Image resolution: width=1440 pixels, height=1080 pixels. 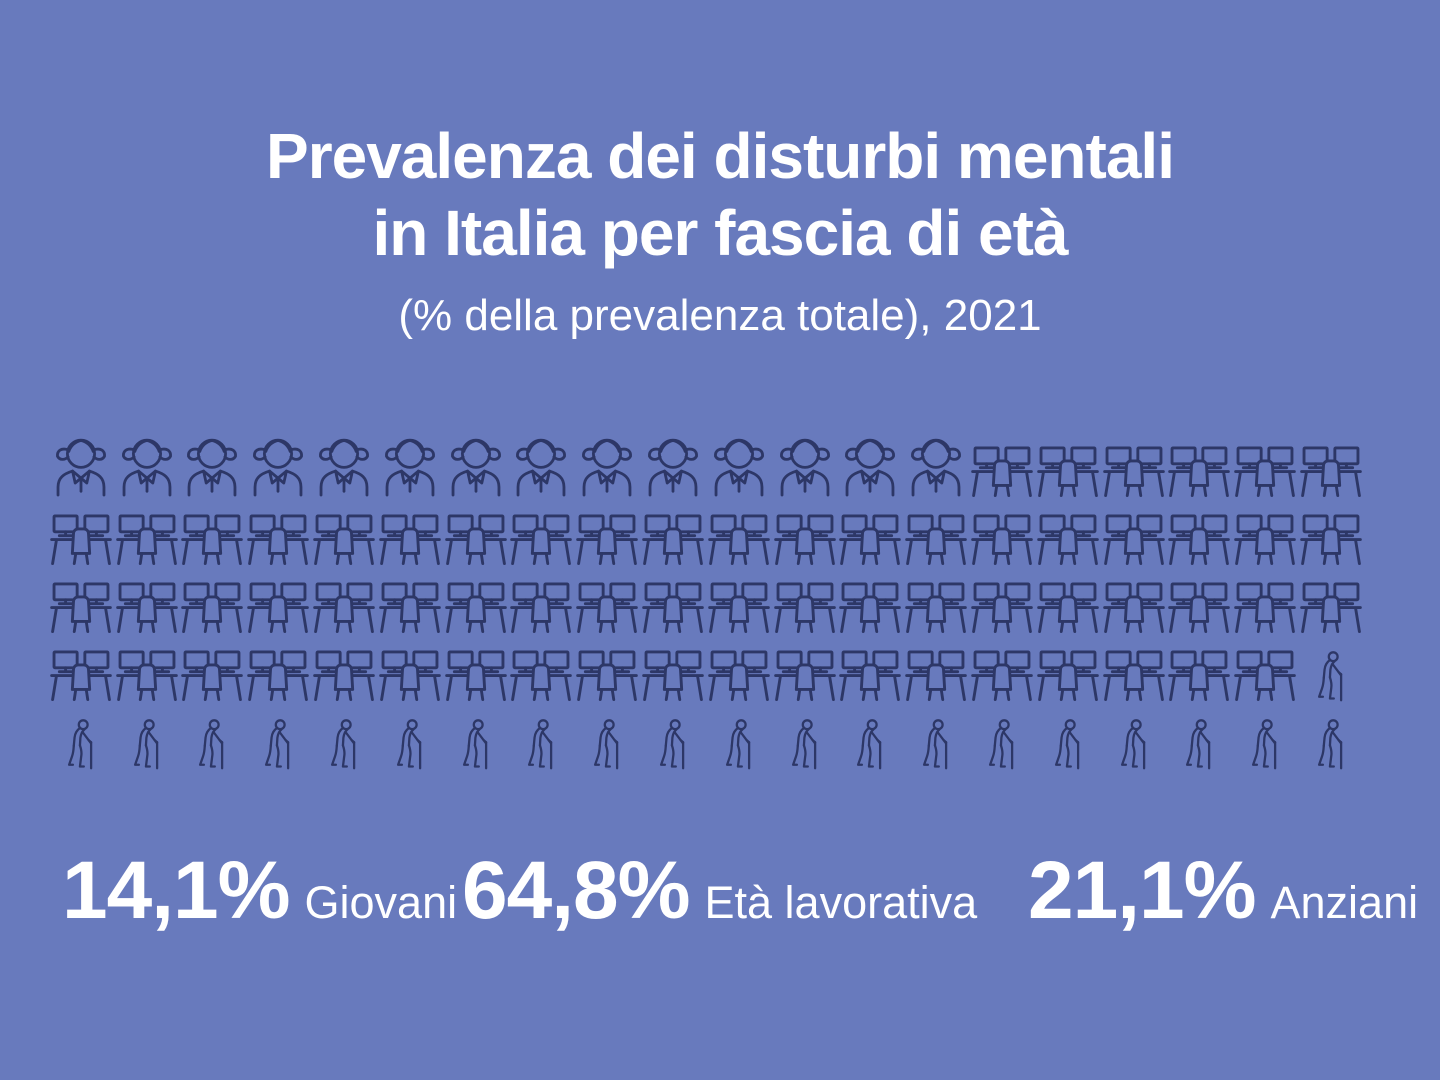 I want to click on stat-label-giovani: Giovani, so click(x=381, y=902).